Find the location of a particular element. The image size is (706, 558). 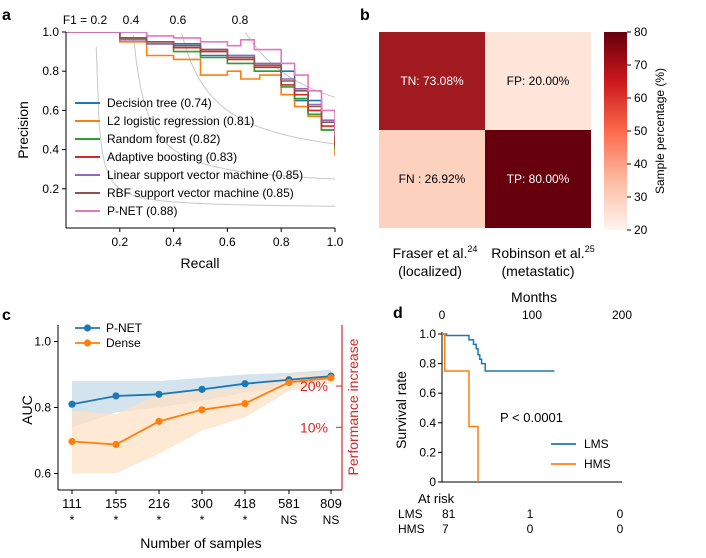

x-axis-label-a: Recall is located at coordinates (200, 263).